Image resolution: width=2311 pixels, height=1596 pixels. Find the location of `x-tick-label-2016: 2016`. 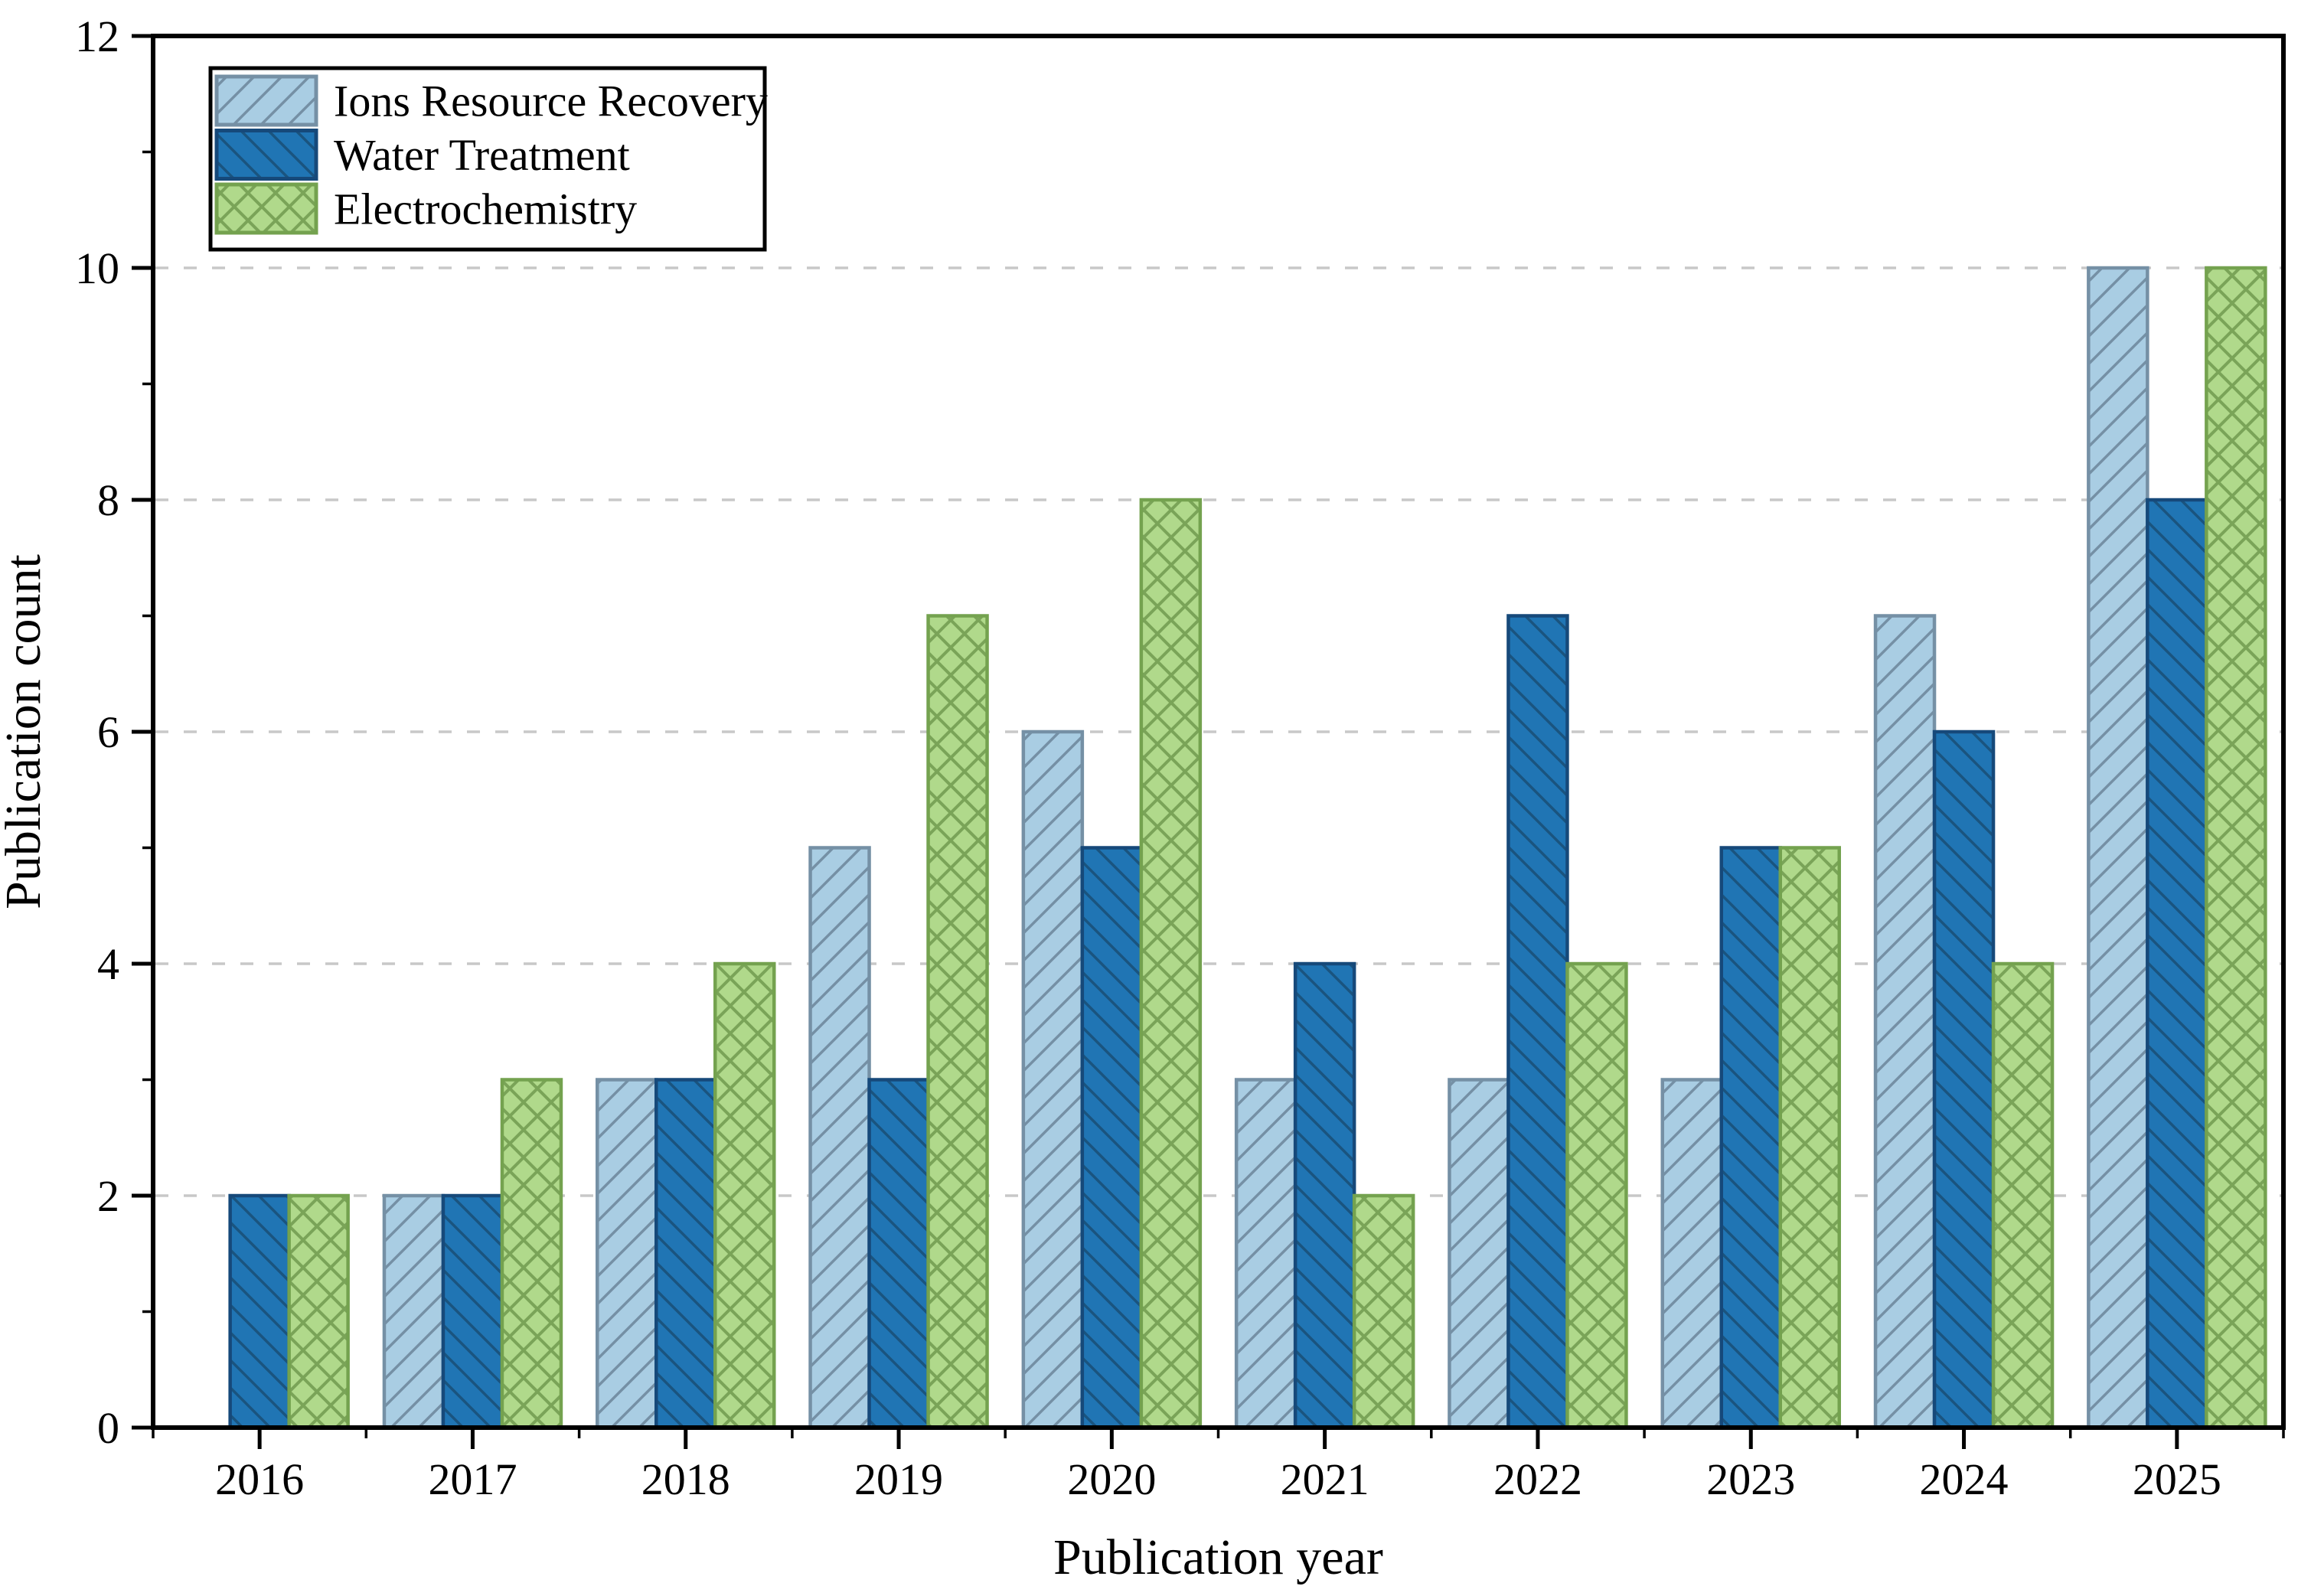

x-tick-label-2016: 2016 is located at coordinates (259, 1479).